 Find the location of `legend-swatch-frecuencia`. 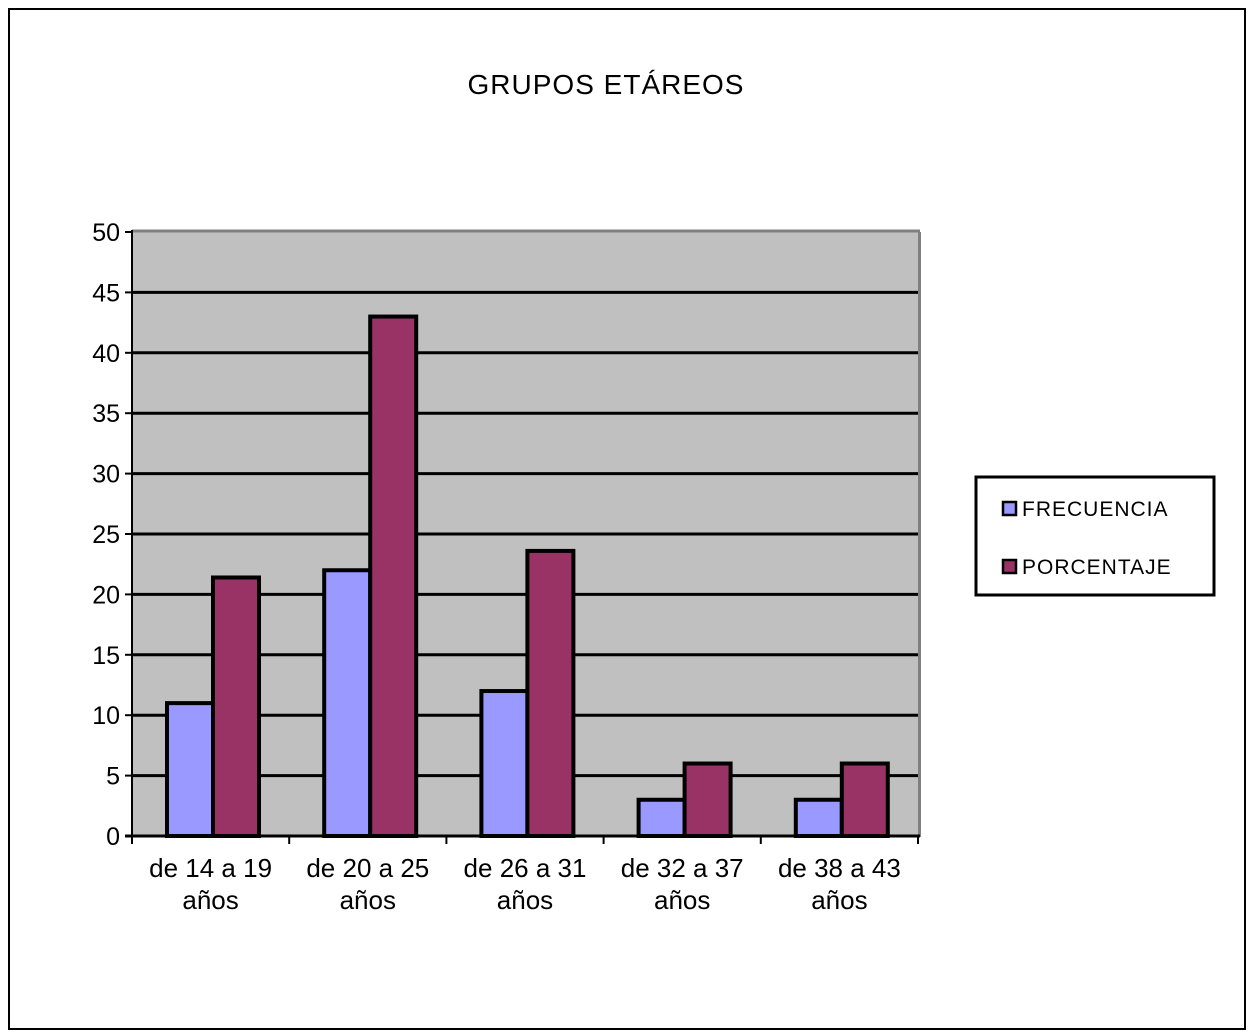

legend-swatch-frecuencia is located at coordinates (1009, 508).